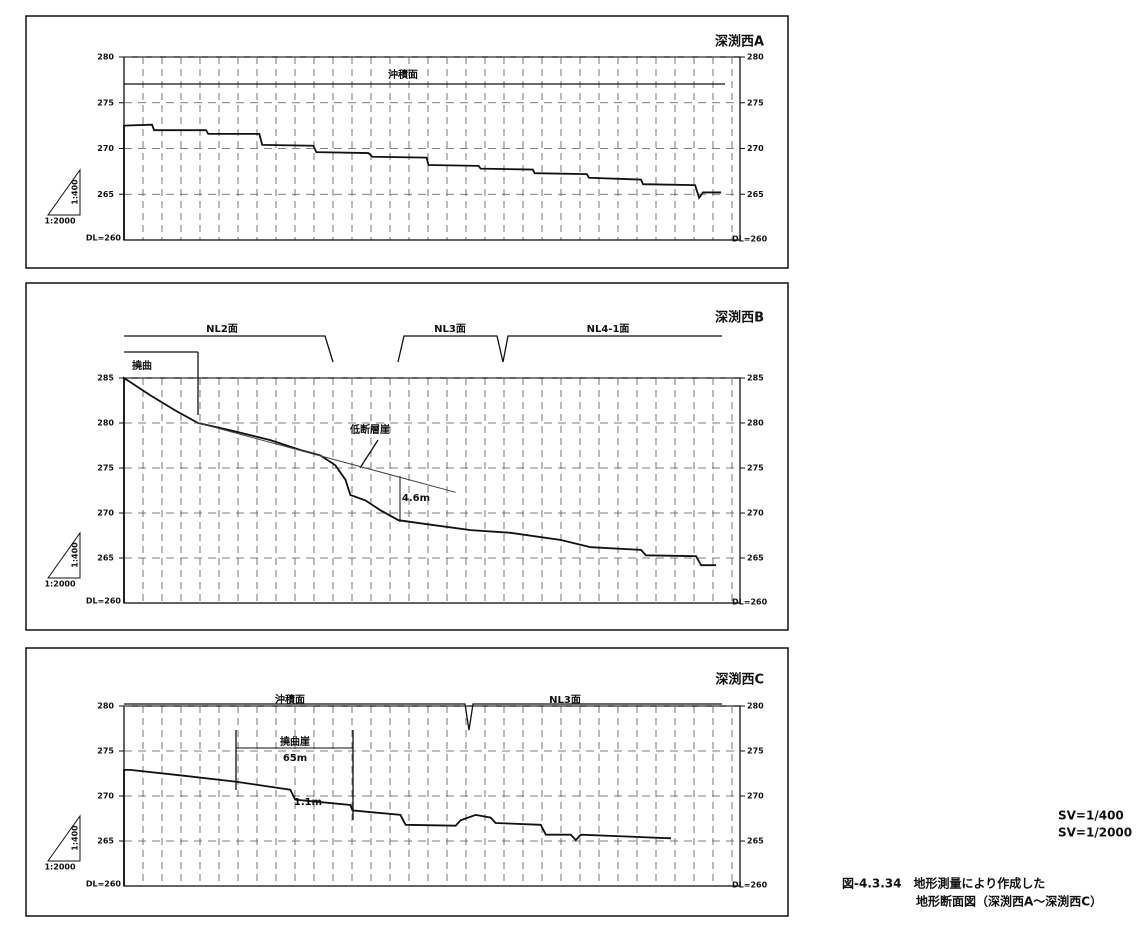 The width and height of the screenshot is (1140, 934). I want to click on annotation: NL4-1面, so click(608, 329).